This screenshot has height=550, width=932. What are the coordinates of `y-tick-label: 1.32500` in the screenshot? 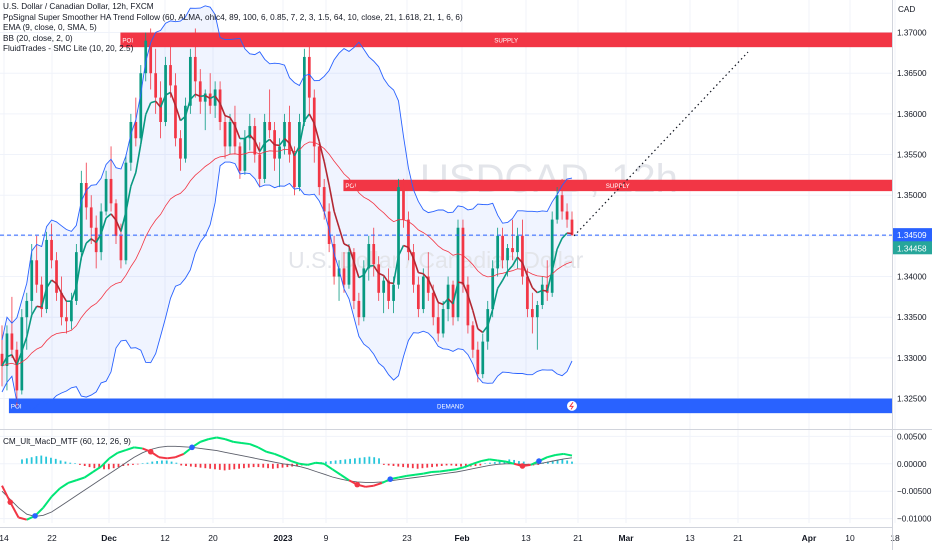 It's located at (912, 399).